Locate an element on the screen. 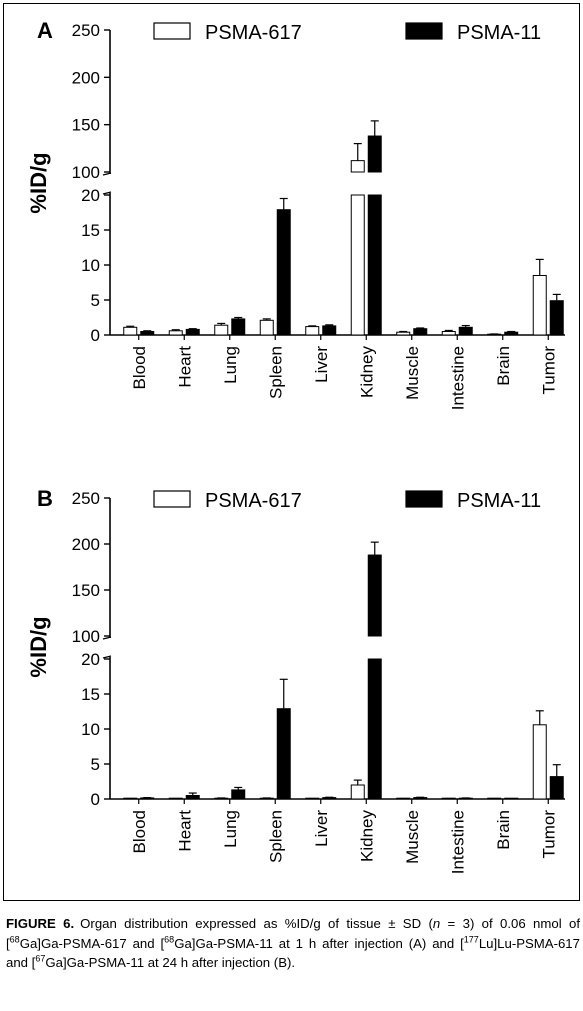  caption-part-4: Ga]Ga-PSMA-617 and [ is located at coordinates (92, 943).